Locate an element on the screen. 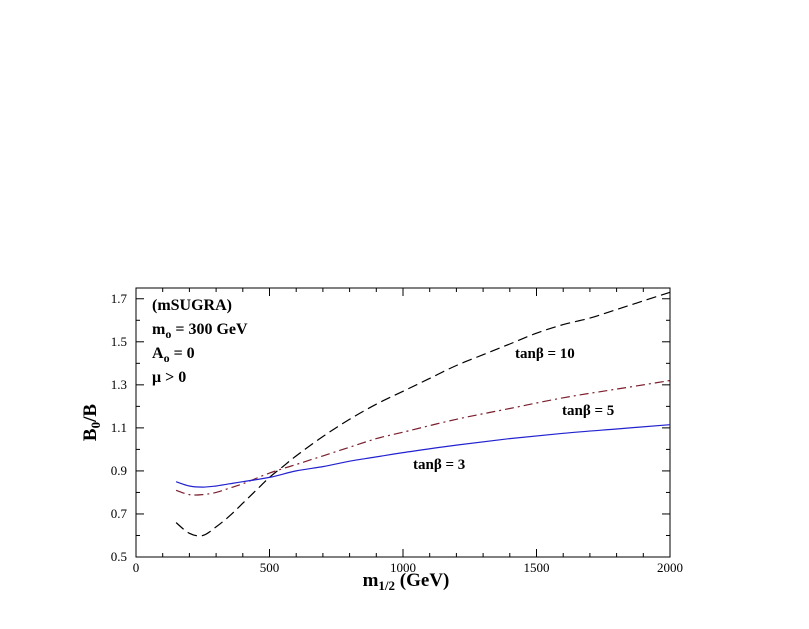 This screenshot has width=809, height=629. annotation-line: (mSUGRA) is located at coordinates (192, 305).